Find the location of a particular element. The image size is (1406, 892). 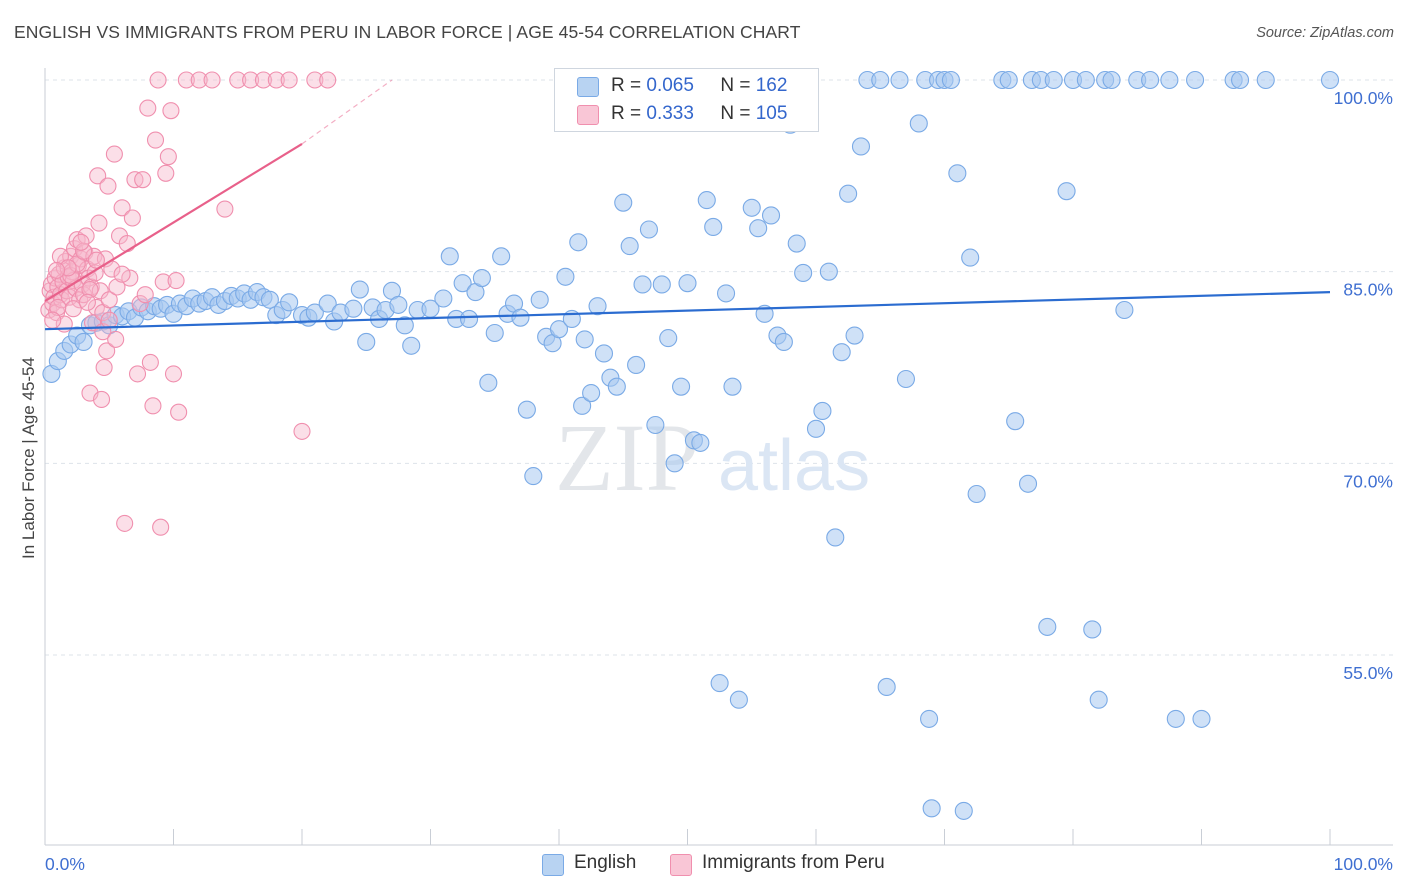

english-trend-line is located at coordinates (687, 311).